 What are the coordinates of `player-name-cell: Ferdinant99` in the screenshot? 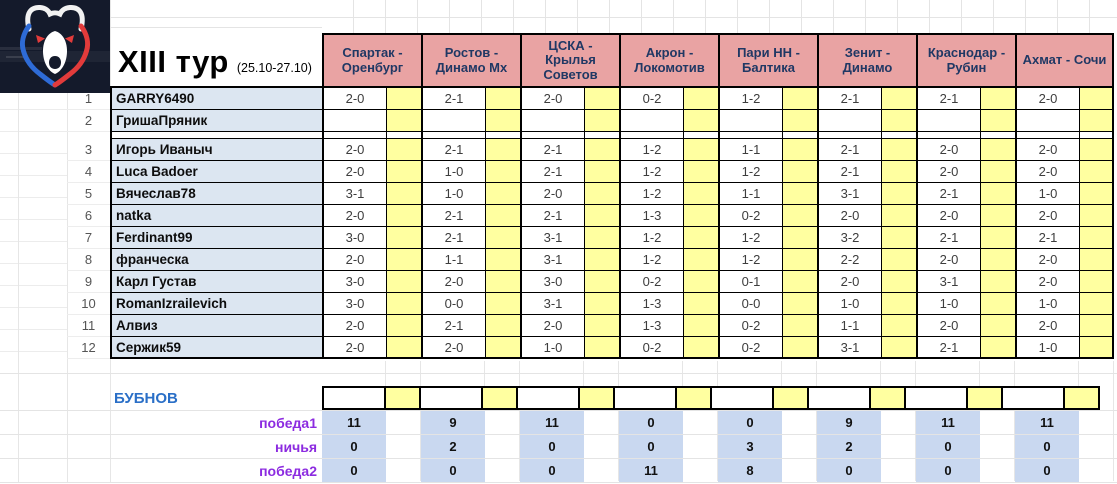 It's located at (216, 238).